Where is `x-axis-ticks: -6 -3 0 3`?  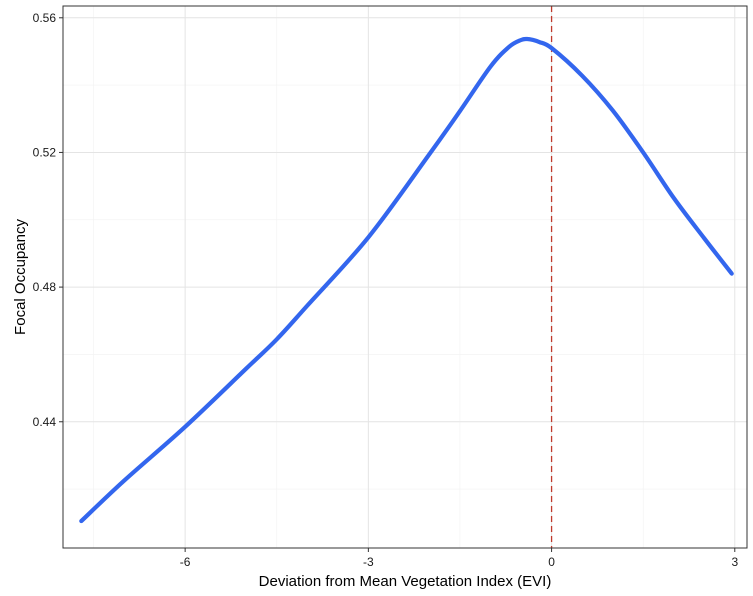 x-axis-ticks: -6 -3 0 3 is located at coordinates (459, 558).